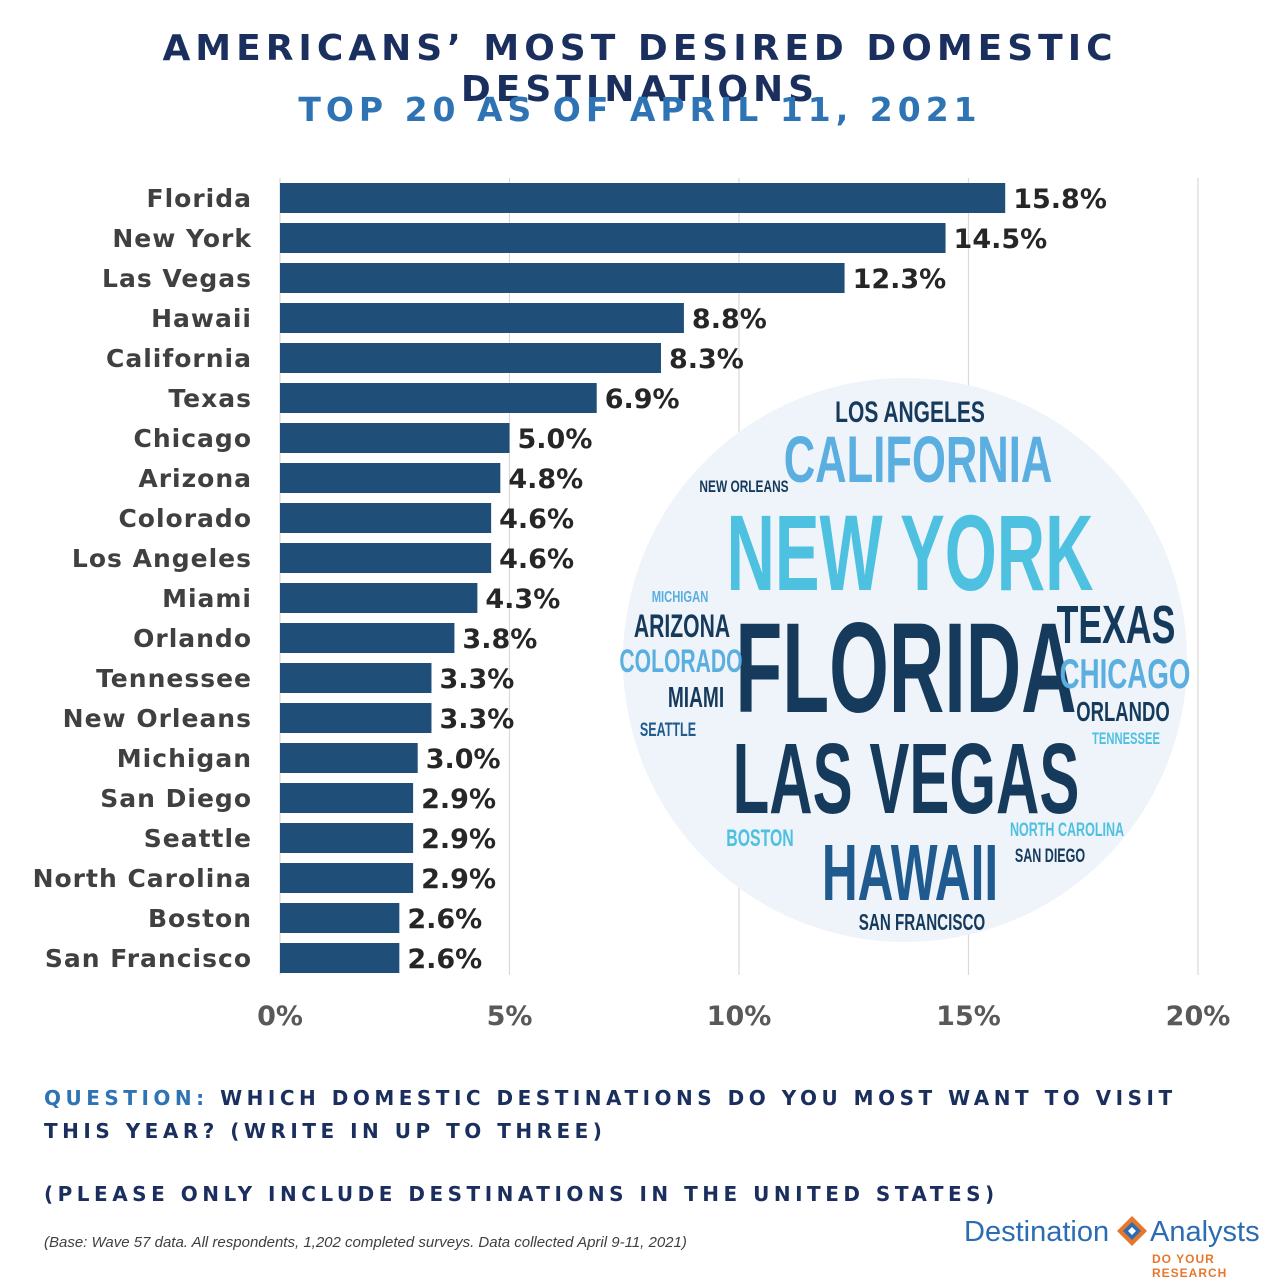  What do you see at coordinates (185, 518) in the screenshot?
I see `category-label: Colorado` at bounding box center [185, 518].